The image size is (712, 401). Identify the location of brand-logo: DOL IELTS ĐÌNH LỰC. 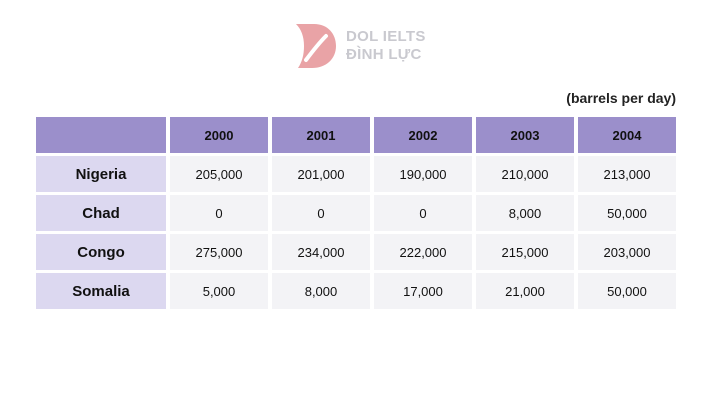
(359, 46).